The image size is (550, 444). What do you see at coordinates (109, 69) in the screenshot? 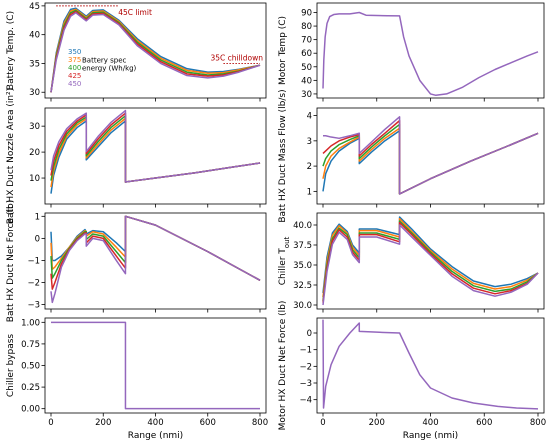
I see `legend-title: energy (Wh/kg)` at bounding box center [109, 69].